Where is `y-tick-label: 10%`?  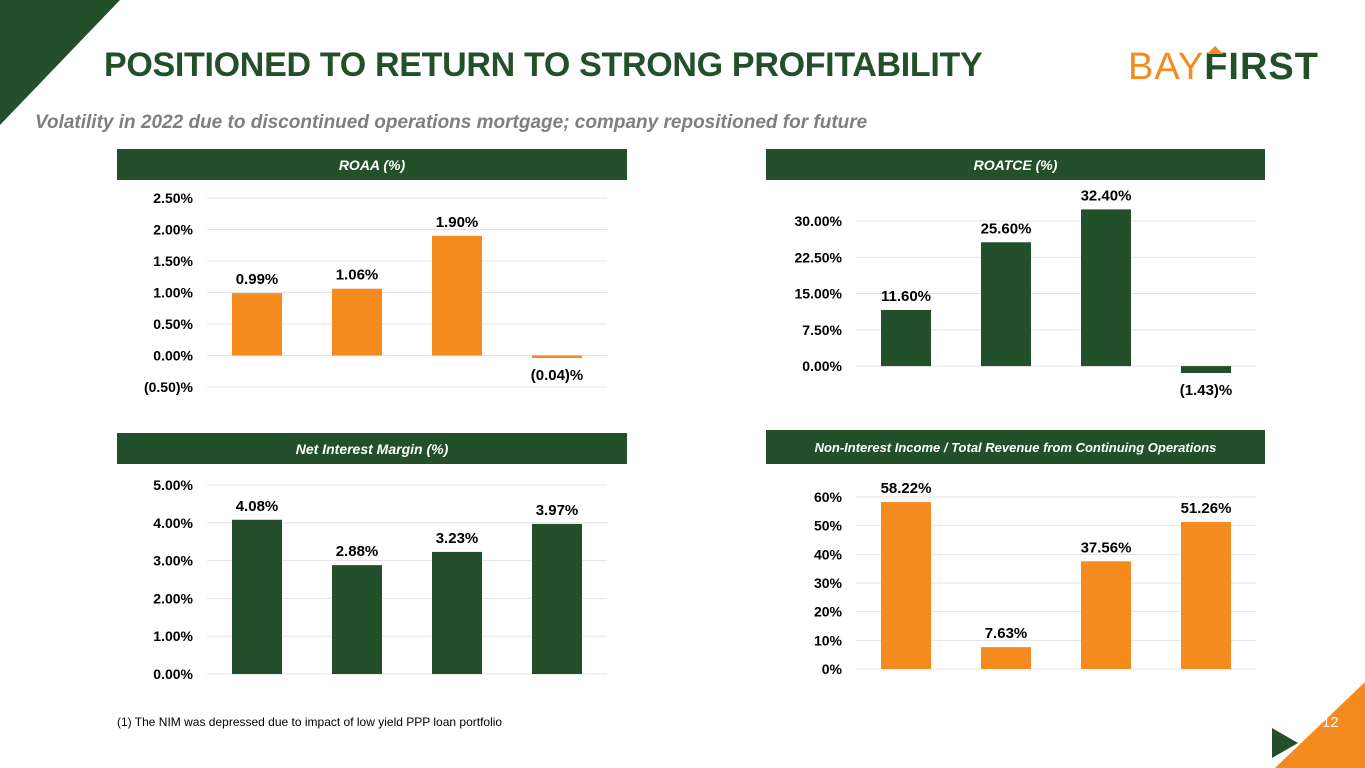
y-tick-label: 10% is located at coordinates (828, 640).